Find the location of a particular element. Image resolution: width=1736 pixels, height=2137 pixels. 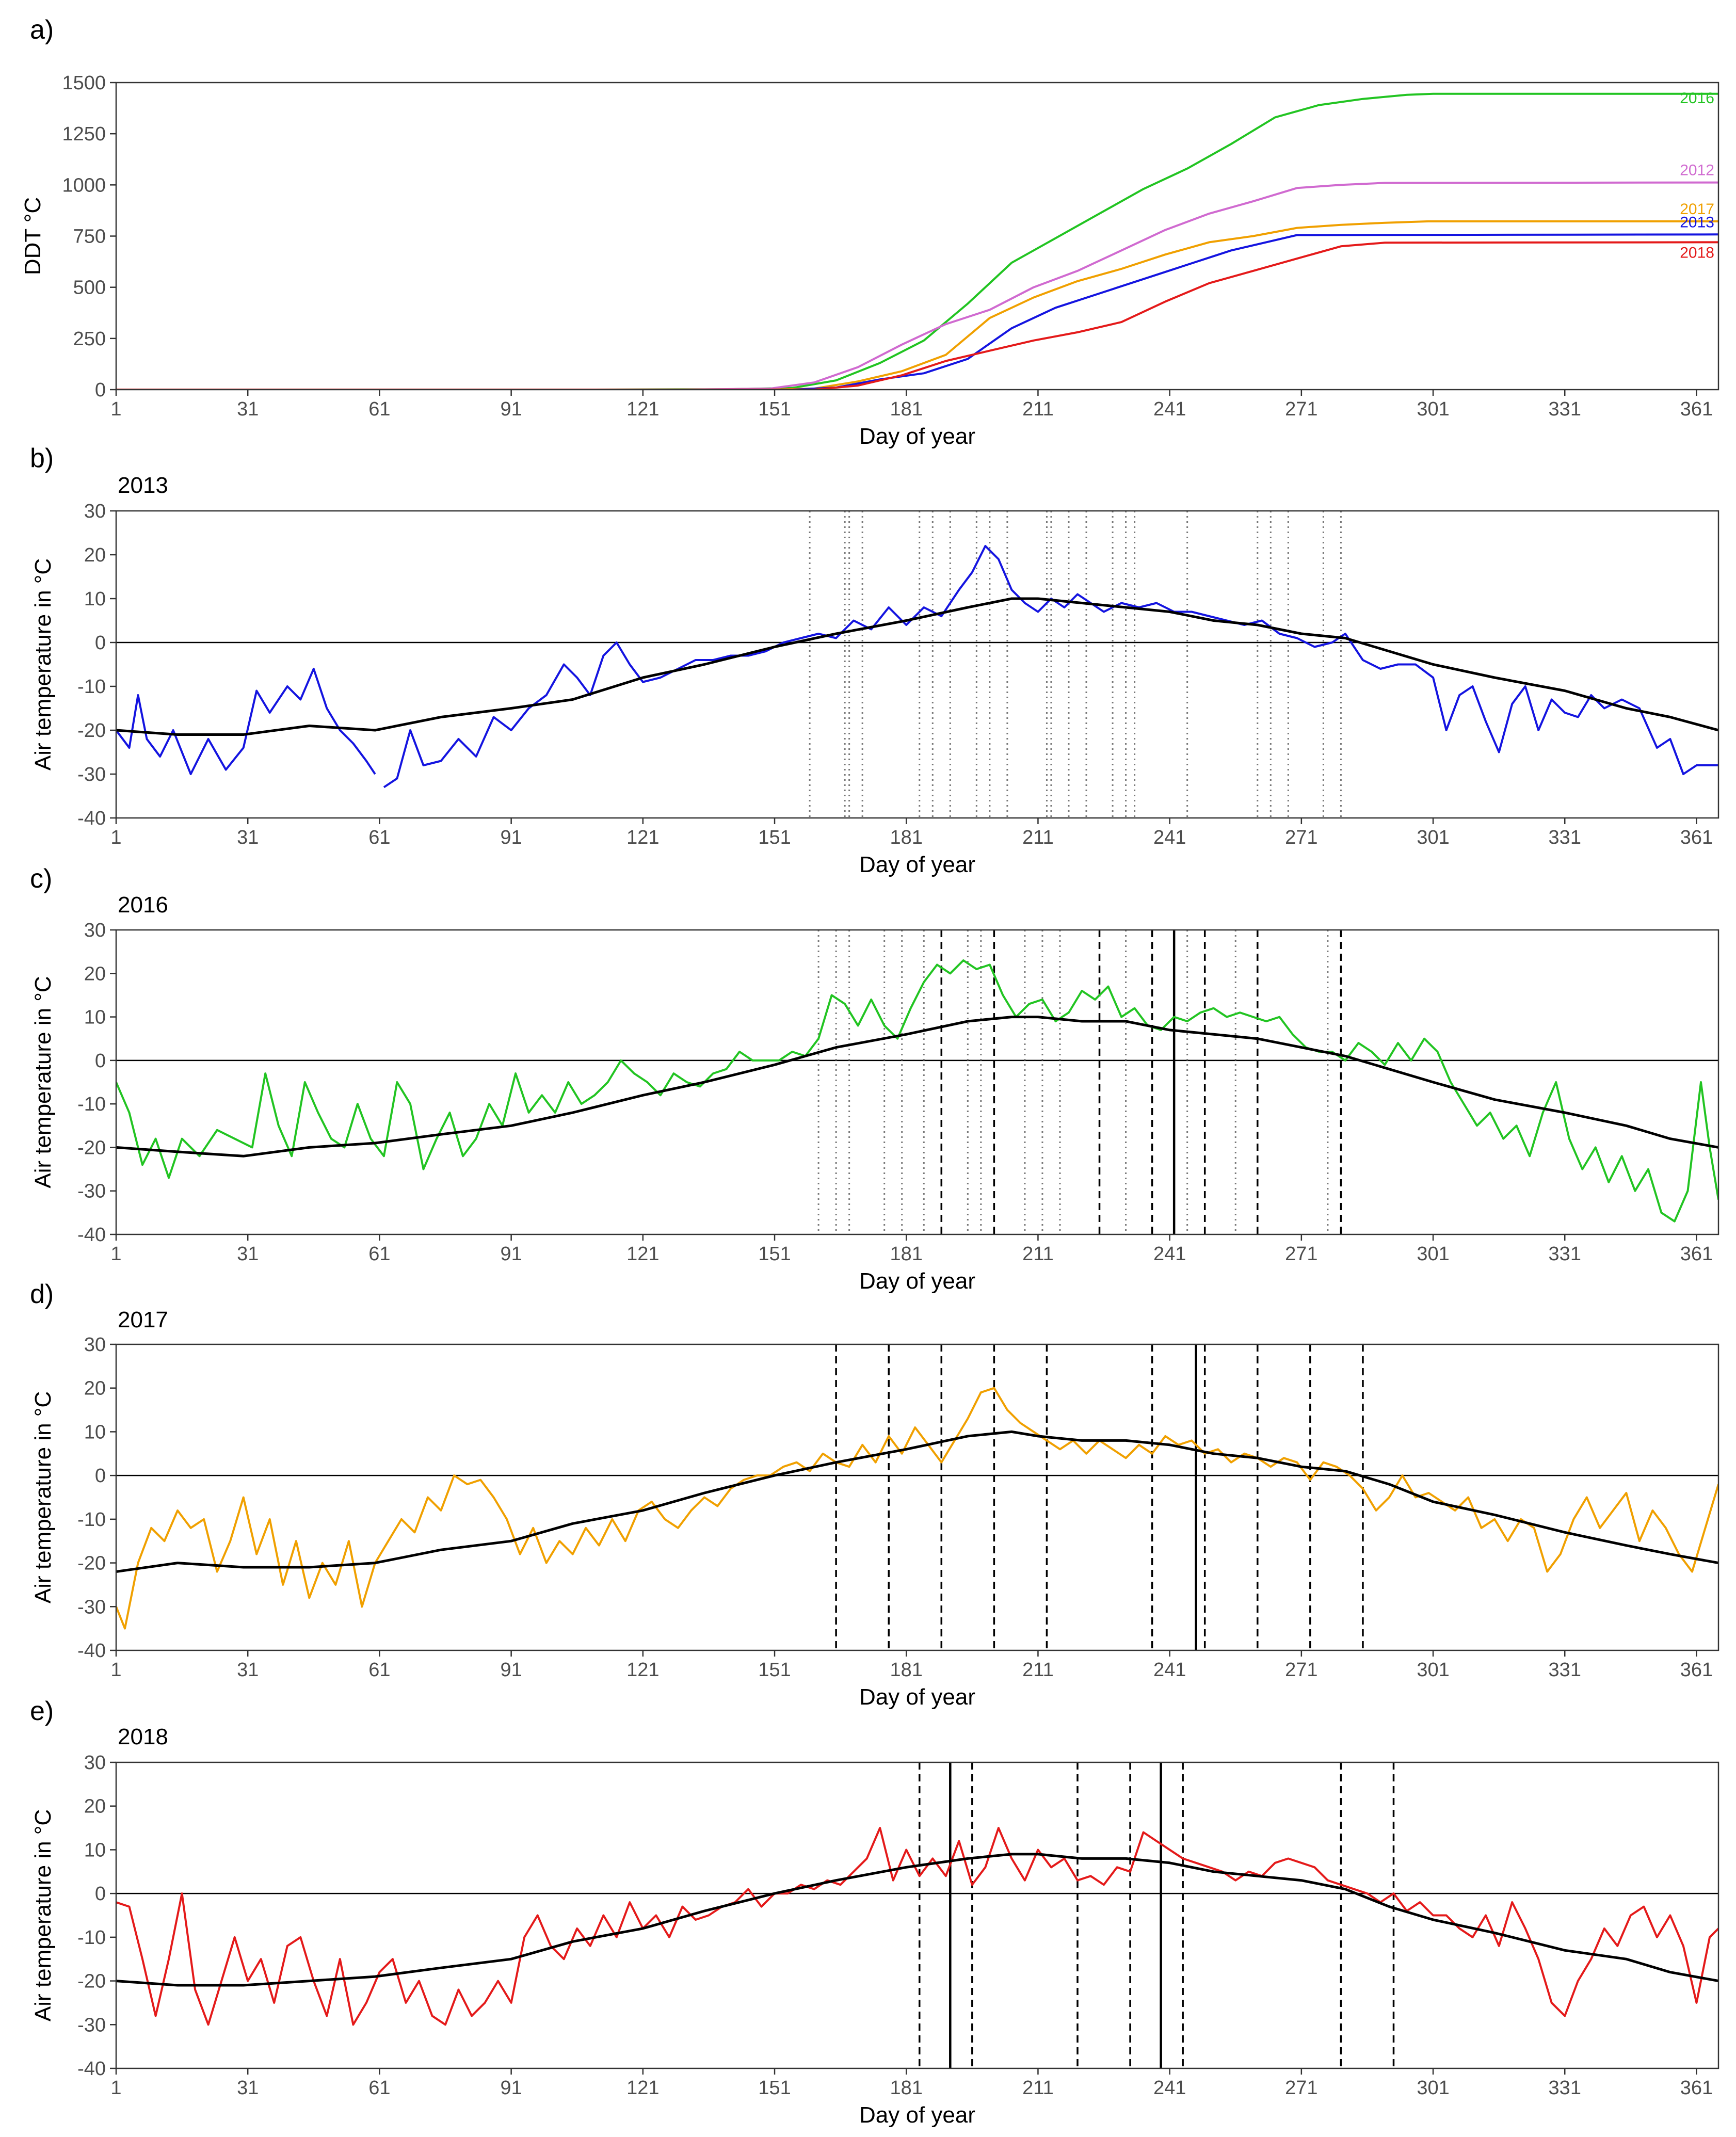

panel-title: 2013 is located at coordinates (143, 486).